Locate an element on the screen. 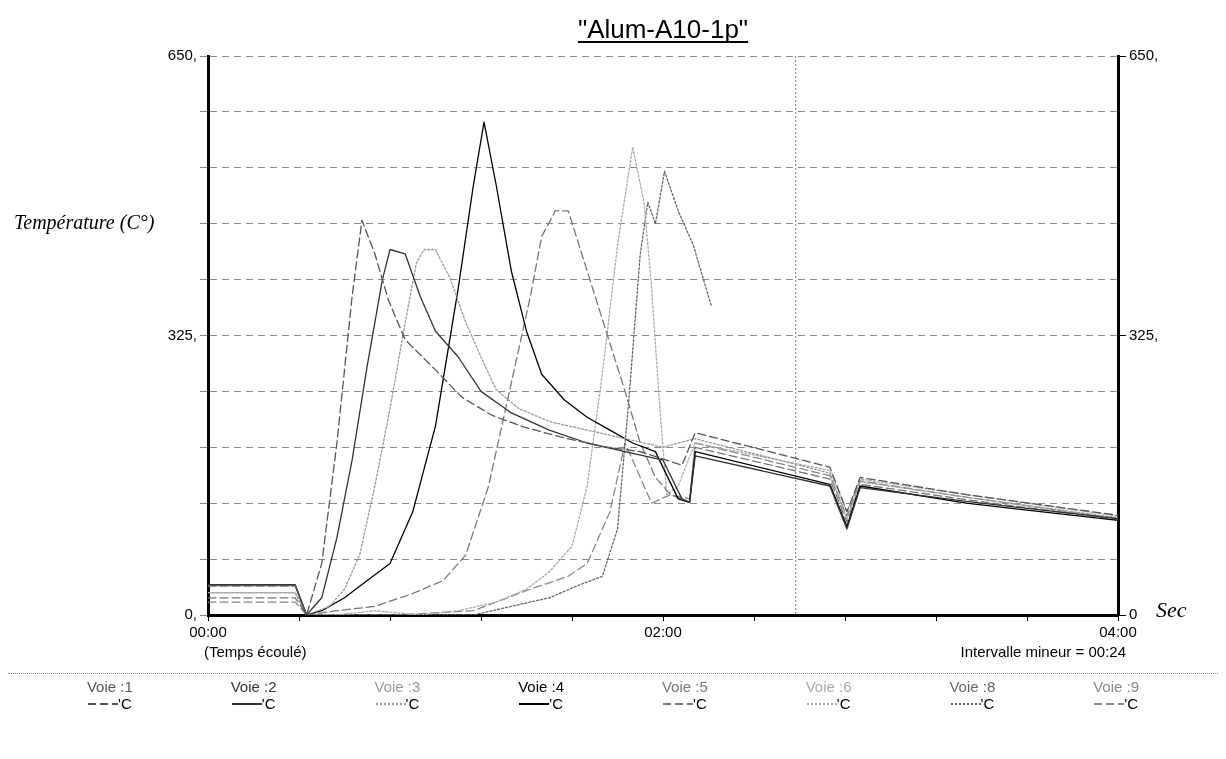 Image resolution: width=1226 pixels, height=759 pixels. x-tick-label: 02:00 is located at coordinates (663, 632).